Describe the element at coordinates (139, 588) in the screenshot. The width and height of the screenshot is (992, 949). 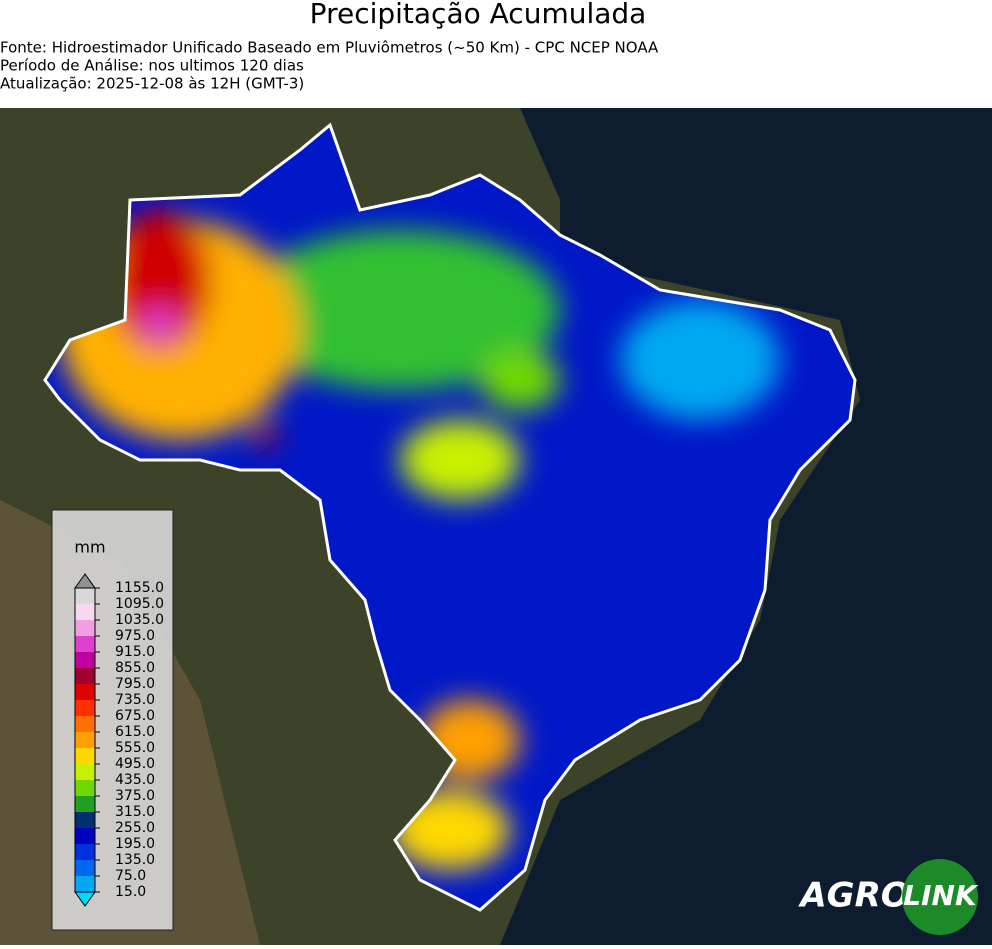
I see `tick-label: 1155.0` at that location.